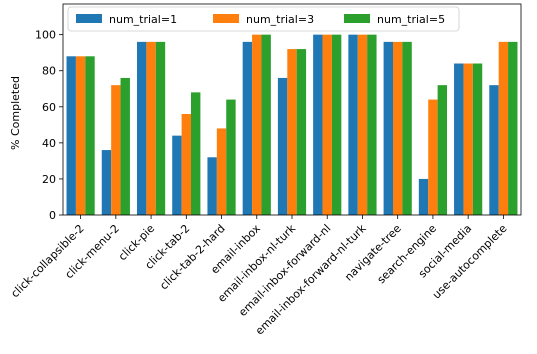 The height and width of the screenshot is (354, 537). Describe the element at coordinates (423, 196) in the screenshot. I see `bar-1-search-engine` at that location.